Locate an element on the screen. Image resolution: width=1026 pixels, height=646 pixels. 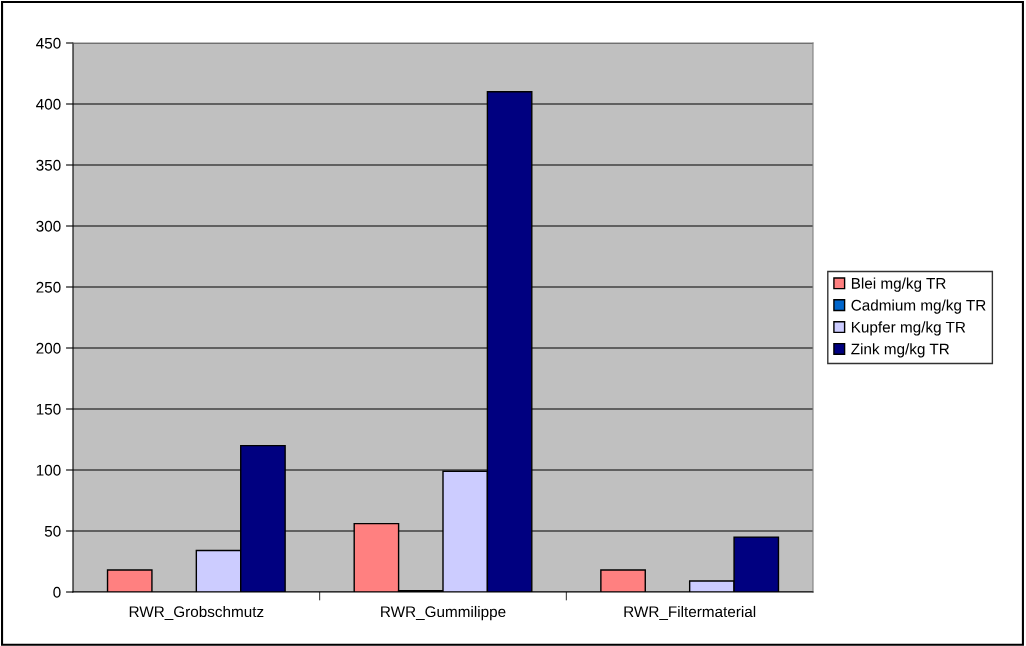
y-tick-label: 300 is located at coordinates (48, 226).